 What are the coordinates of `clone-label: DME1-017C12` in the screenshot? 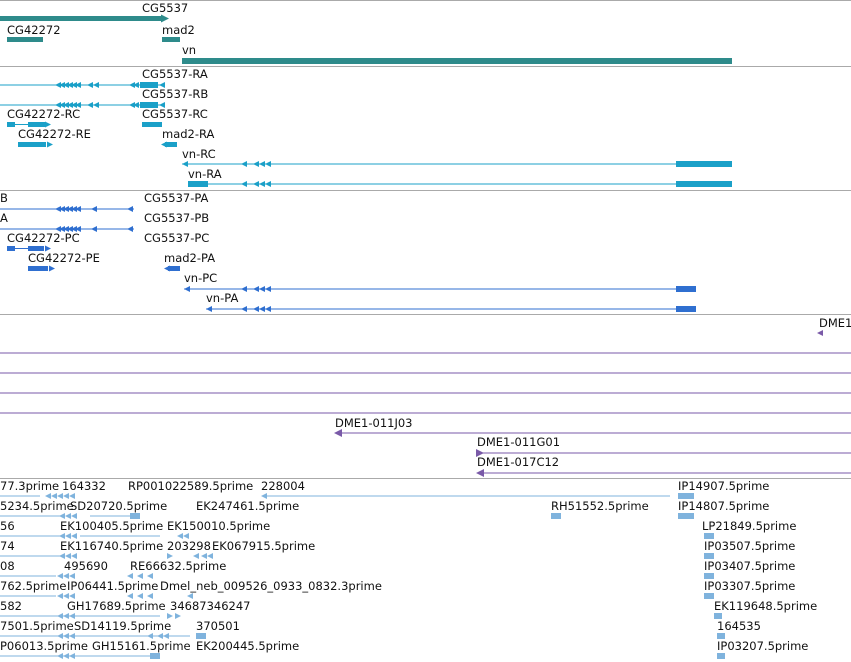 It's located at (518, 462).